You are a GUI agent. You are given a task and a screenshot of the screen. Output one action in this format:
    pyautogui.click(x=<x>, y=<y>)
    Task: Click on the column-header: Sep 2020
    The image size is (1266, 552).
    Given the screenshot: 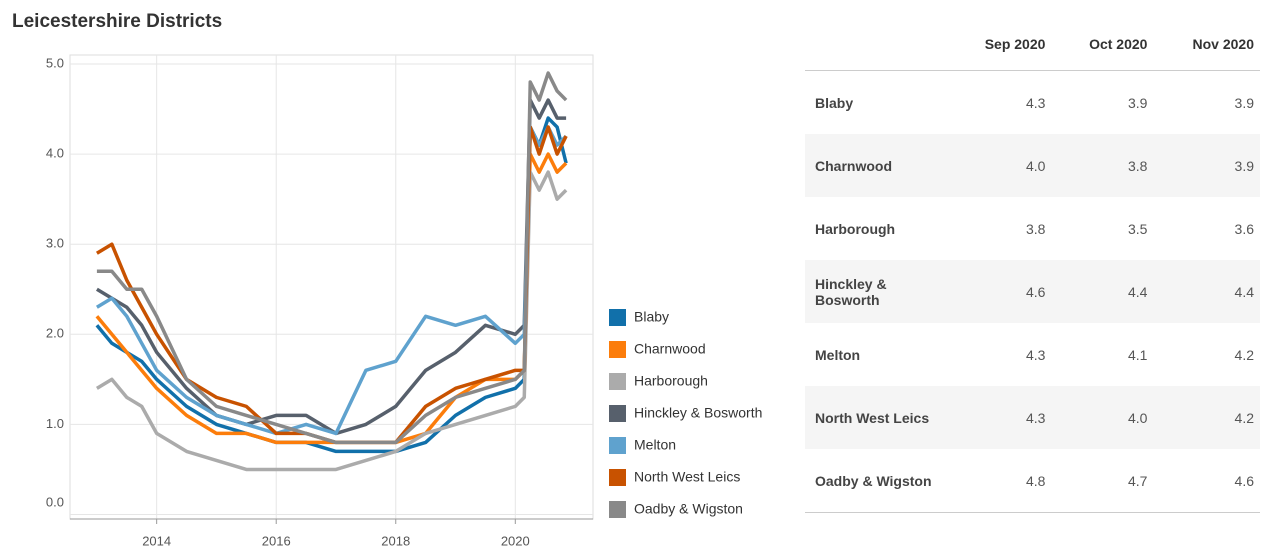 What is the action you would take?
    pyautogui.click(x=999, y=44)
    